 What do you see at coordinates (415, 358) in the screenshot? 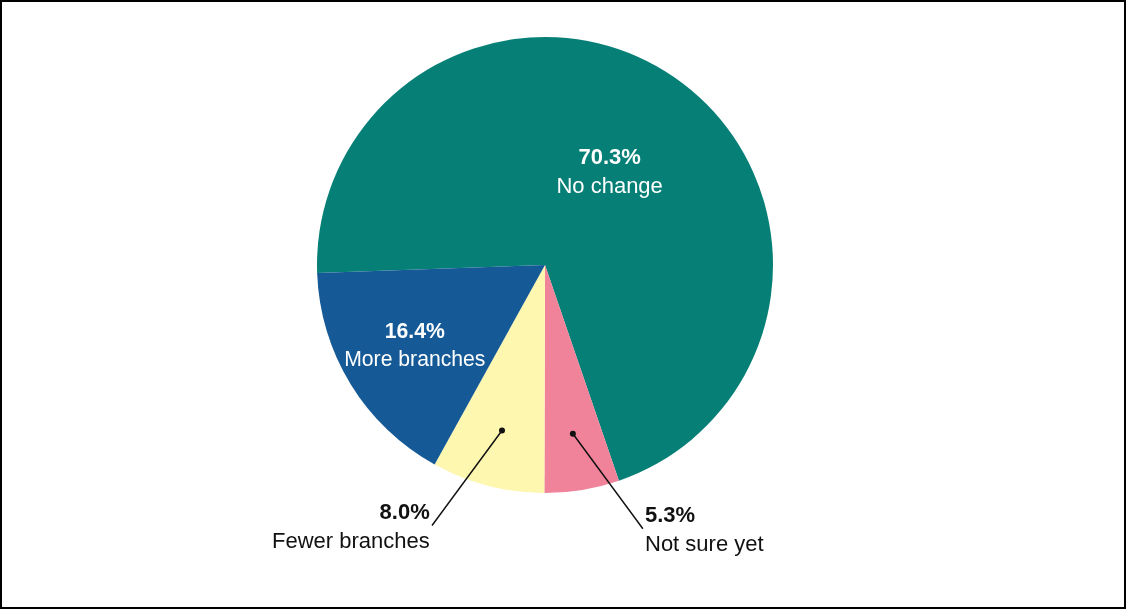
I see `slice-label: More branches` at bounding box center [415, 358].